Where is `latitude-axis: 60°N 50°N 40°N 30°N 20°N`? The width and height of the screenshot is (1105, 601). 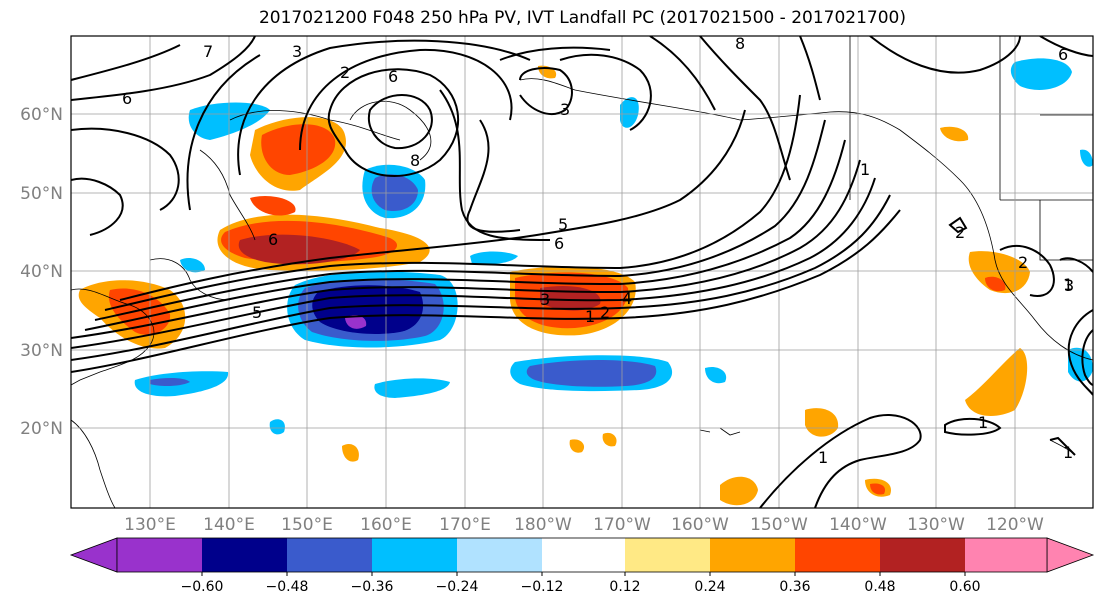 latitude-axis: 60°N 50°N 40°N 30°N 20°N is located at coordinates (41, 272).